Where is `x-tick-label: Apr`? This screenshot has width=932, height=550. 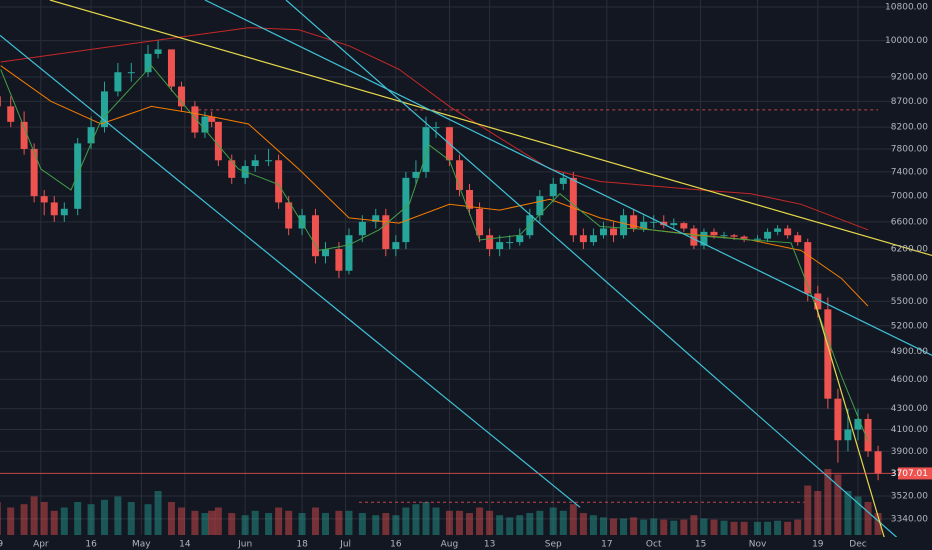
x-tick-label: Apr is located at coordinates (41, 545).